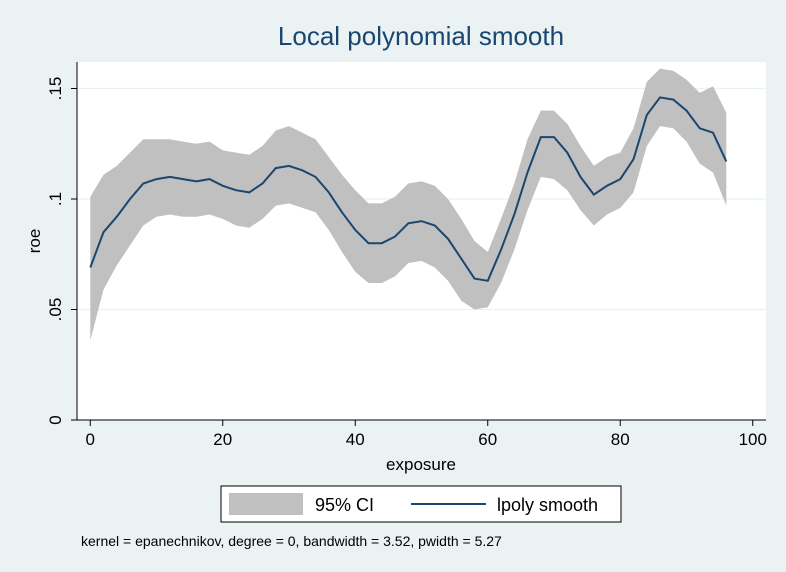 This screenshot has width=786, height=572. Describe the element at coordinates (266, 504) in the screenshot. I see `legend-swatch-ci` at that location.